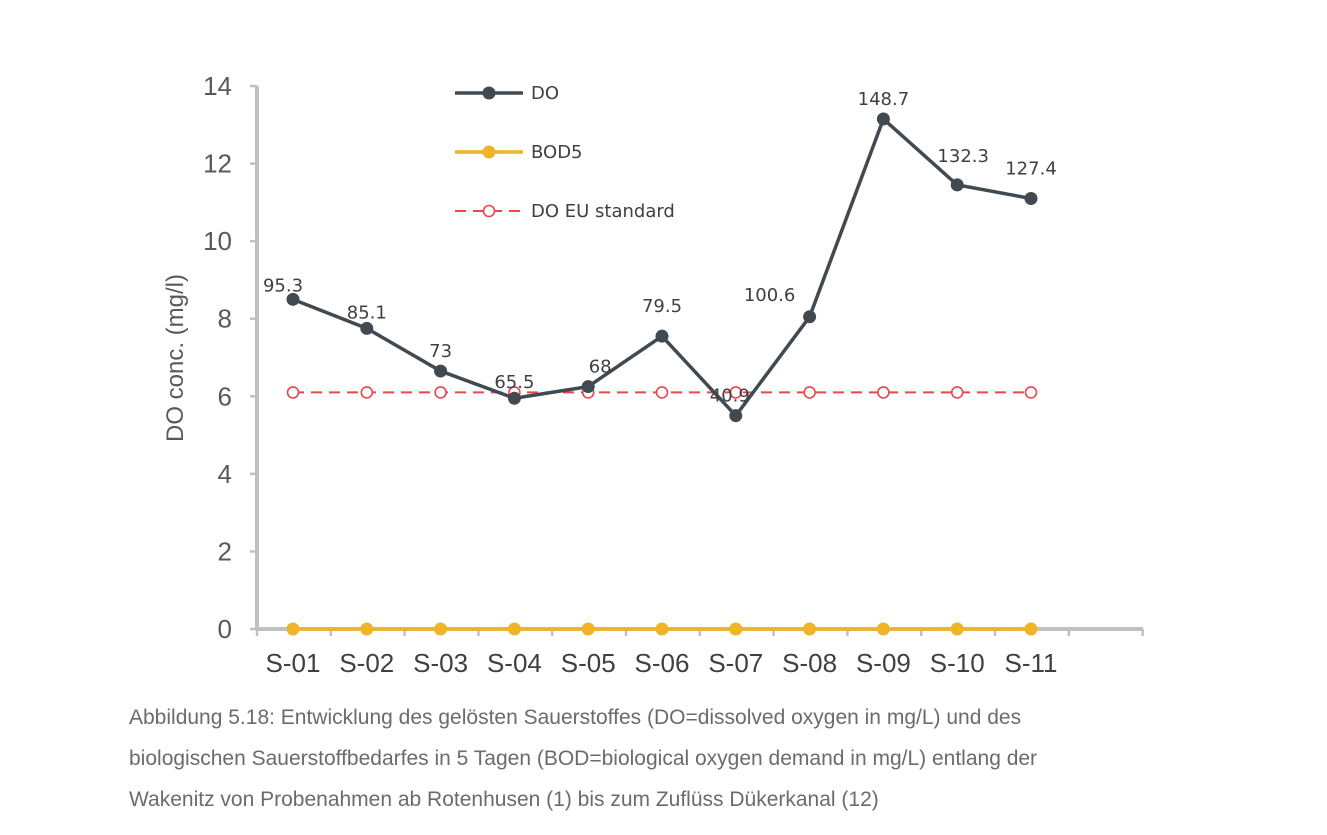  I want to click on data-label: 79.5, so click(662, 306).